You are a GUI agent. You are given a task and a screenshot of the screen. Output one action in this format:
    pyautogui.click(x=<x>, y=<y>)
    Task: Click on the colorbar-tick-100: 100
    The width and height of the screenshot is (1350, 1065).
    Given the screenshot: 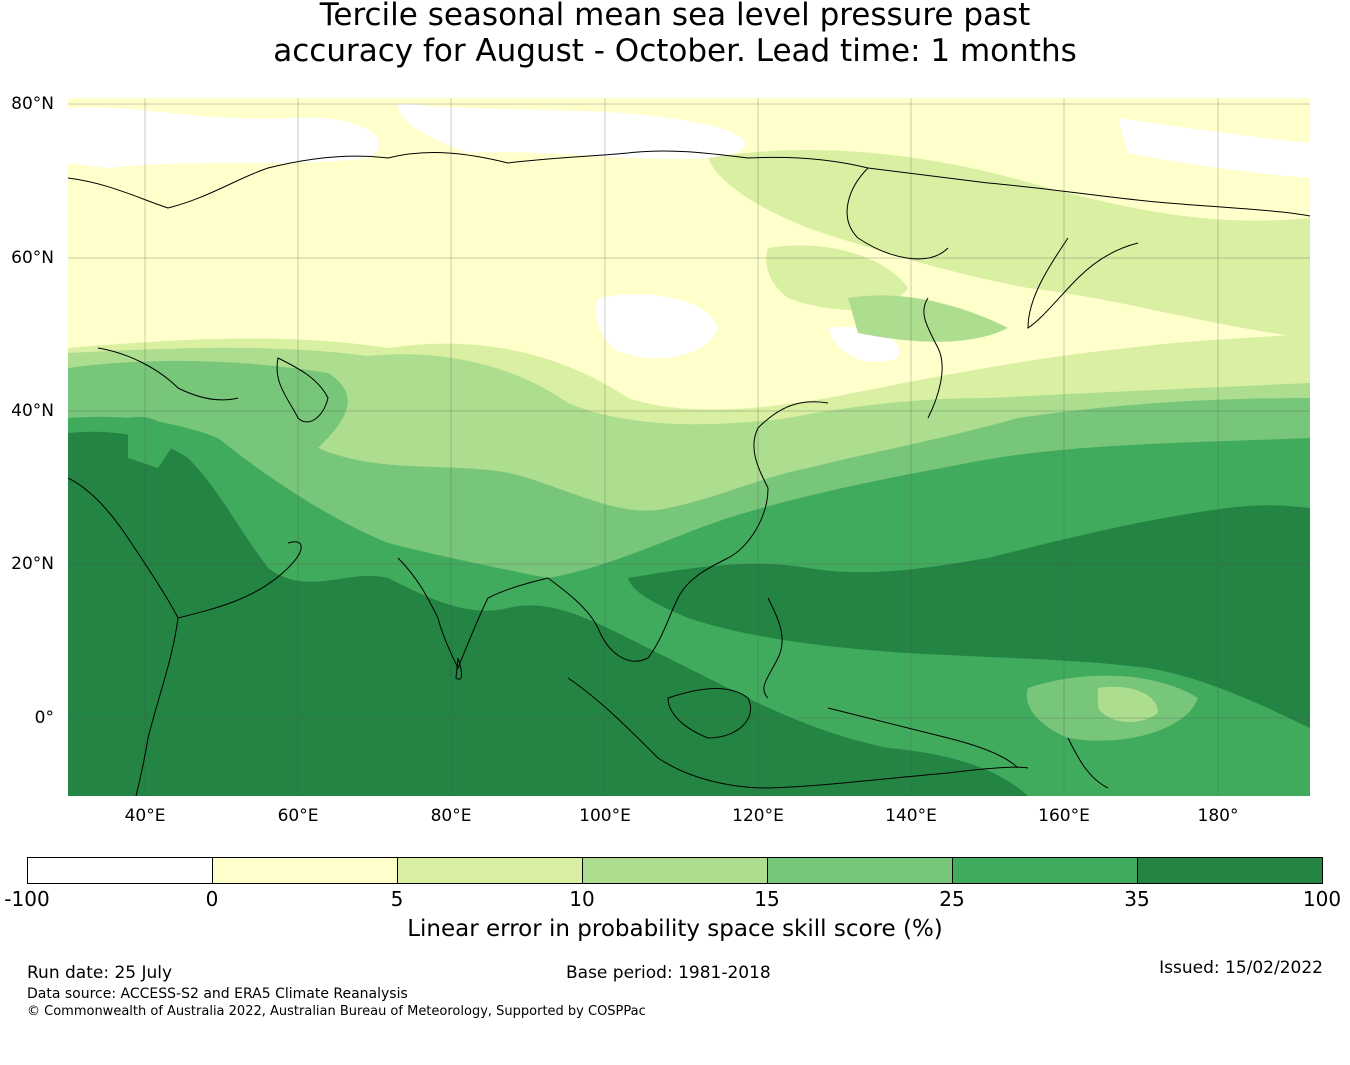 What is the action you would take?
    pyautogui.click(x=1322, y=899)
    